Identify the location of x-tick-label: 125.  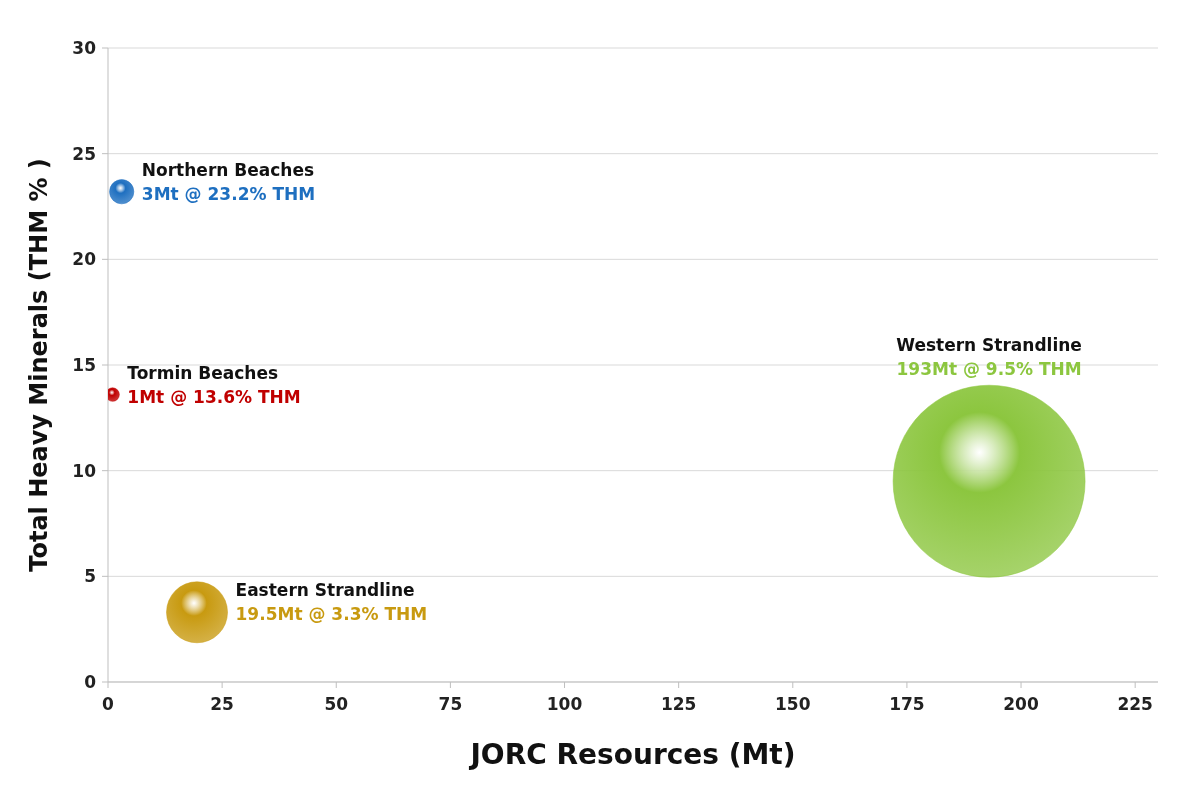
(678, 704).